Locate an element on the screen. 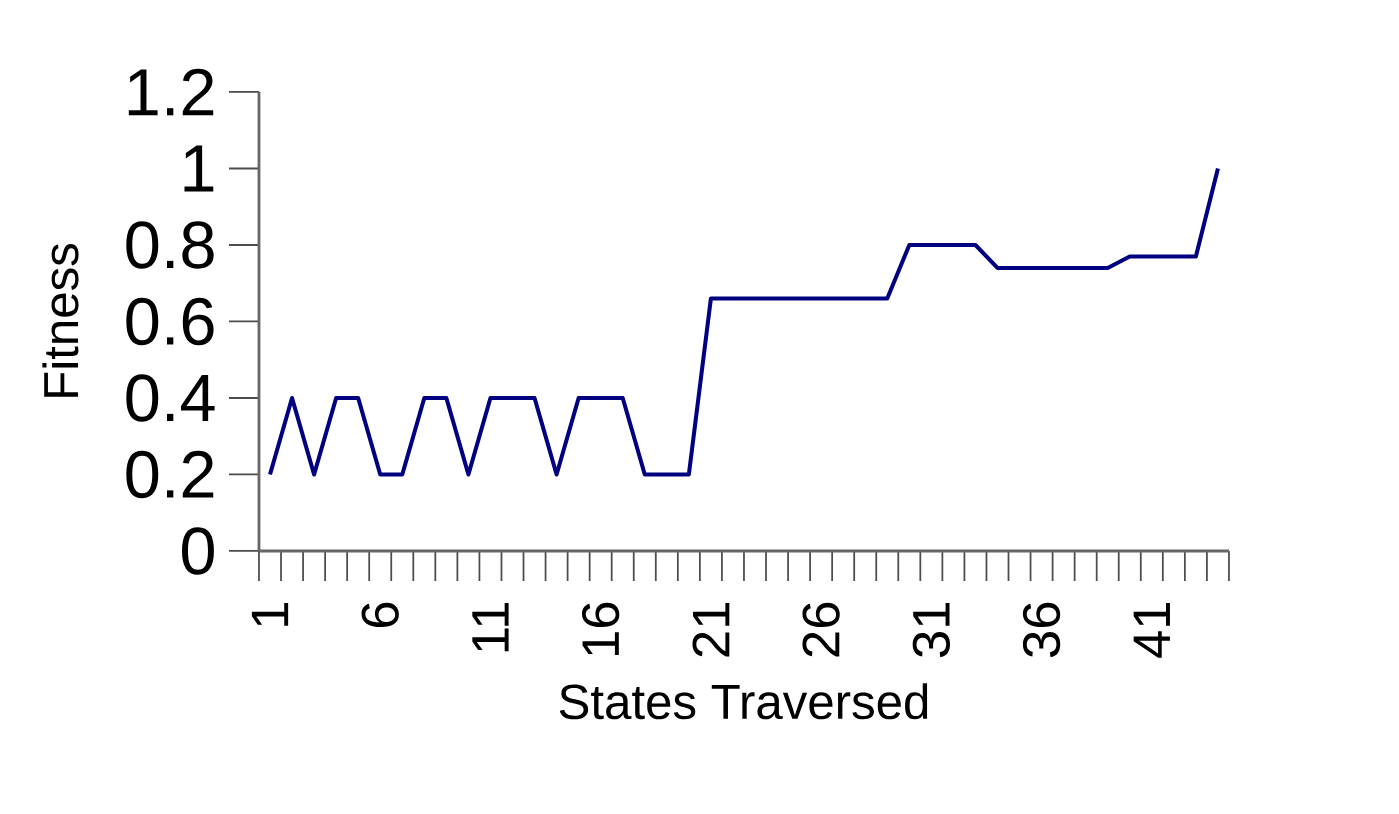  x-tick-label: 31 is located at coordinates (931, 630).